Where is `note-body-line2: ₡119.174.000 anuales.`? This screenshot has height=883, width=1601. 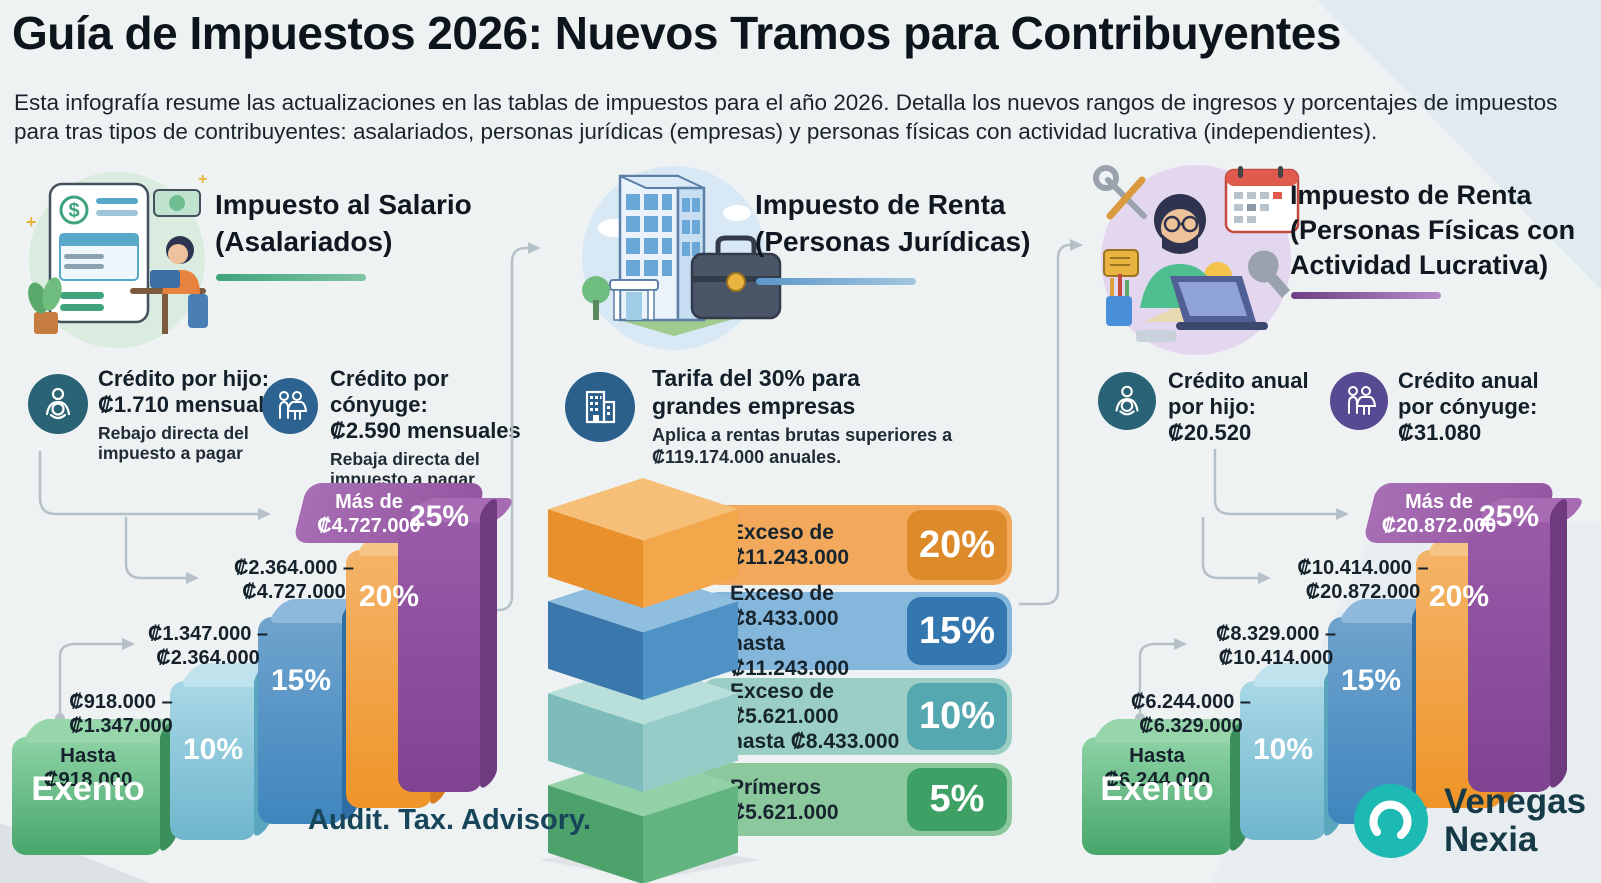 note-body-line2: ₡119.174.000 anuales. is located at coordinates (747, 457).